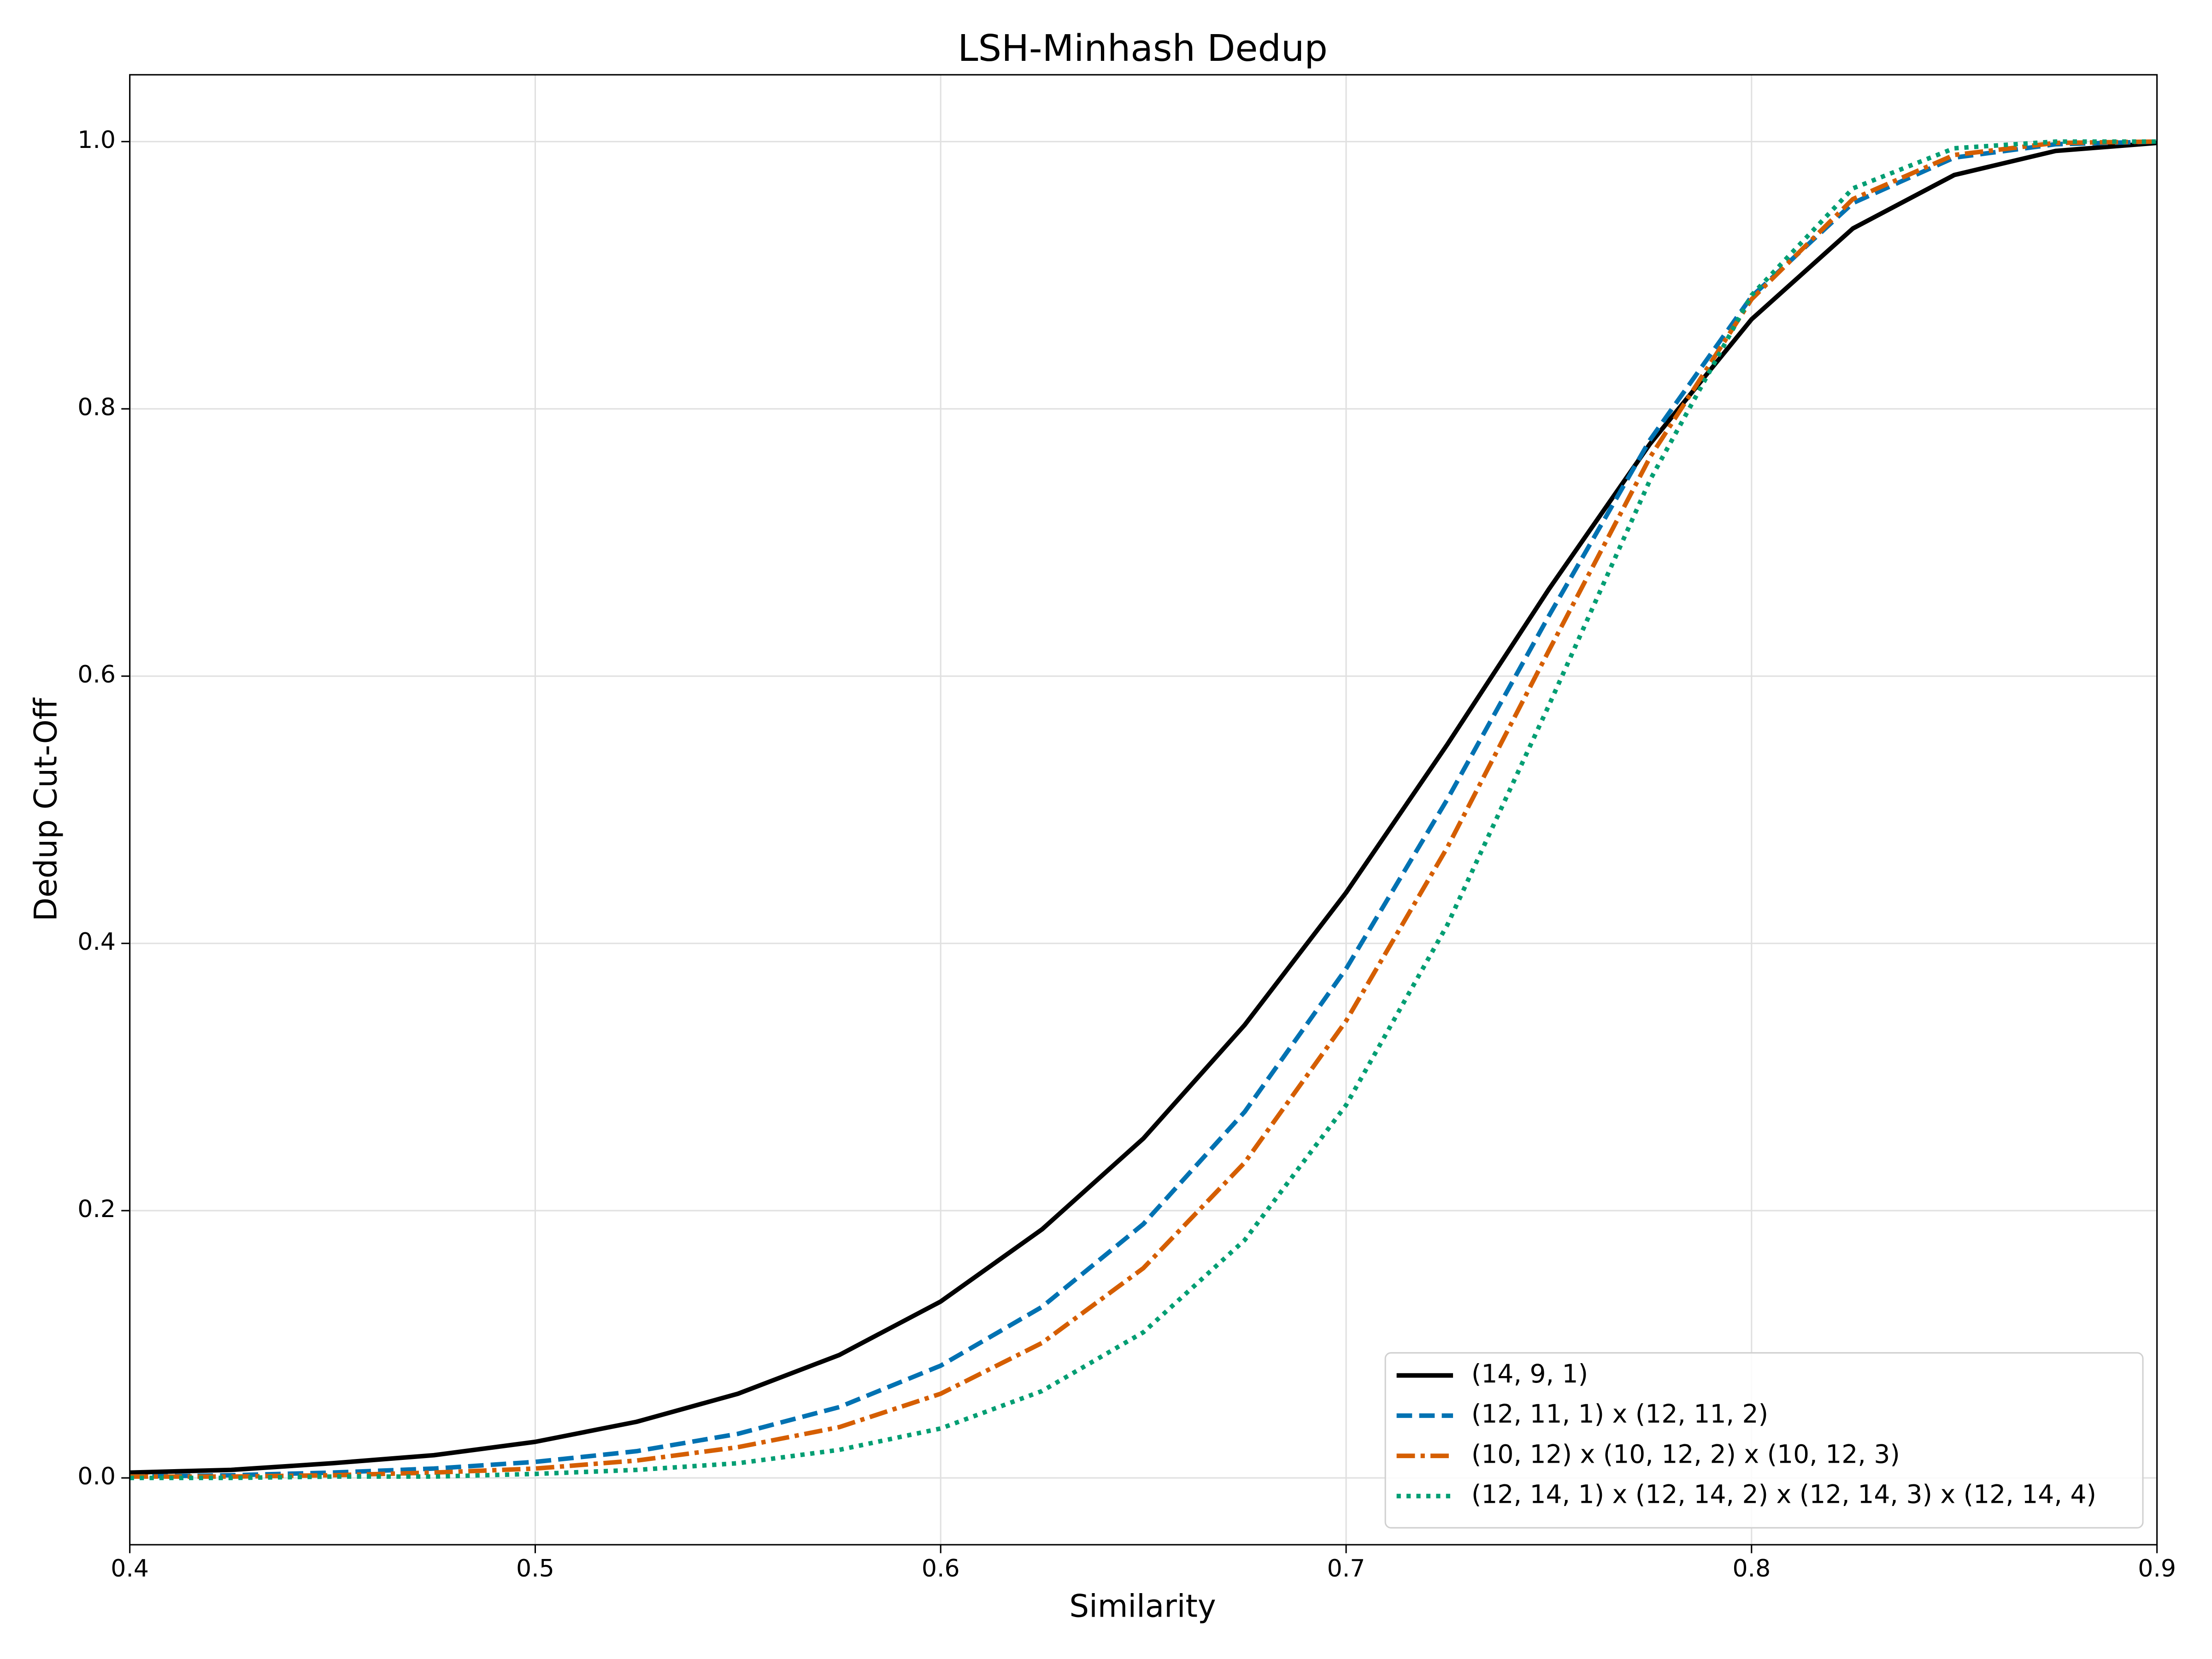  Describe the element at coordinates (1685, 1454) in the screenshot. I see `legend-label: (10, 12) x (10, 12, 2) x (10, 12, 3)` at that location.